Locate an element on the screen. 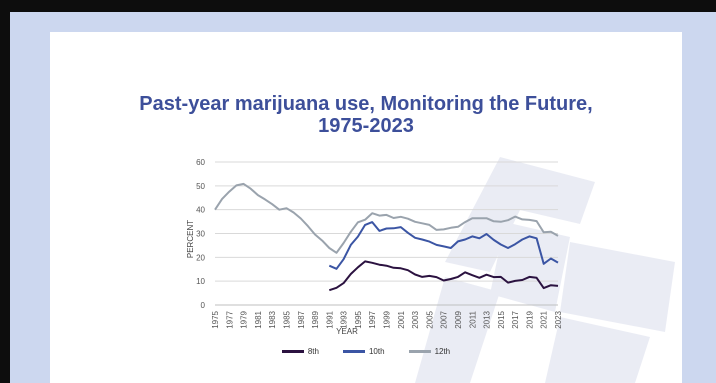 The height and width of the screenshot is (383, 716). legend-label: 10th is located at coordinates (376, 351).